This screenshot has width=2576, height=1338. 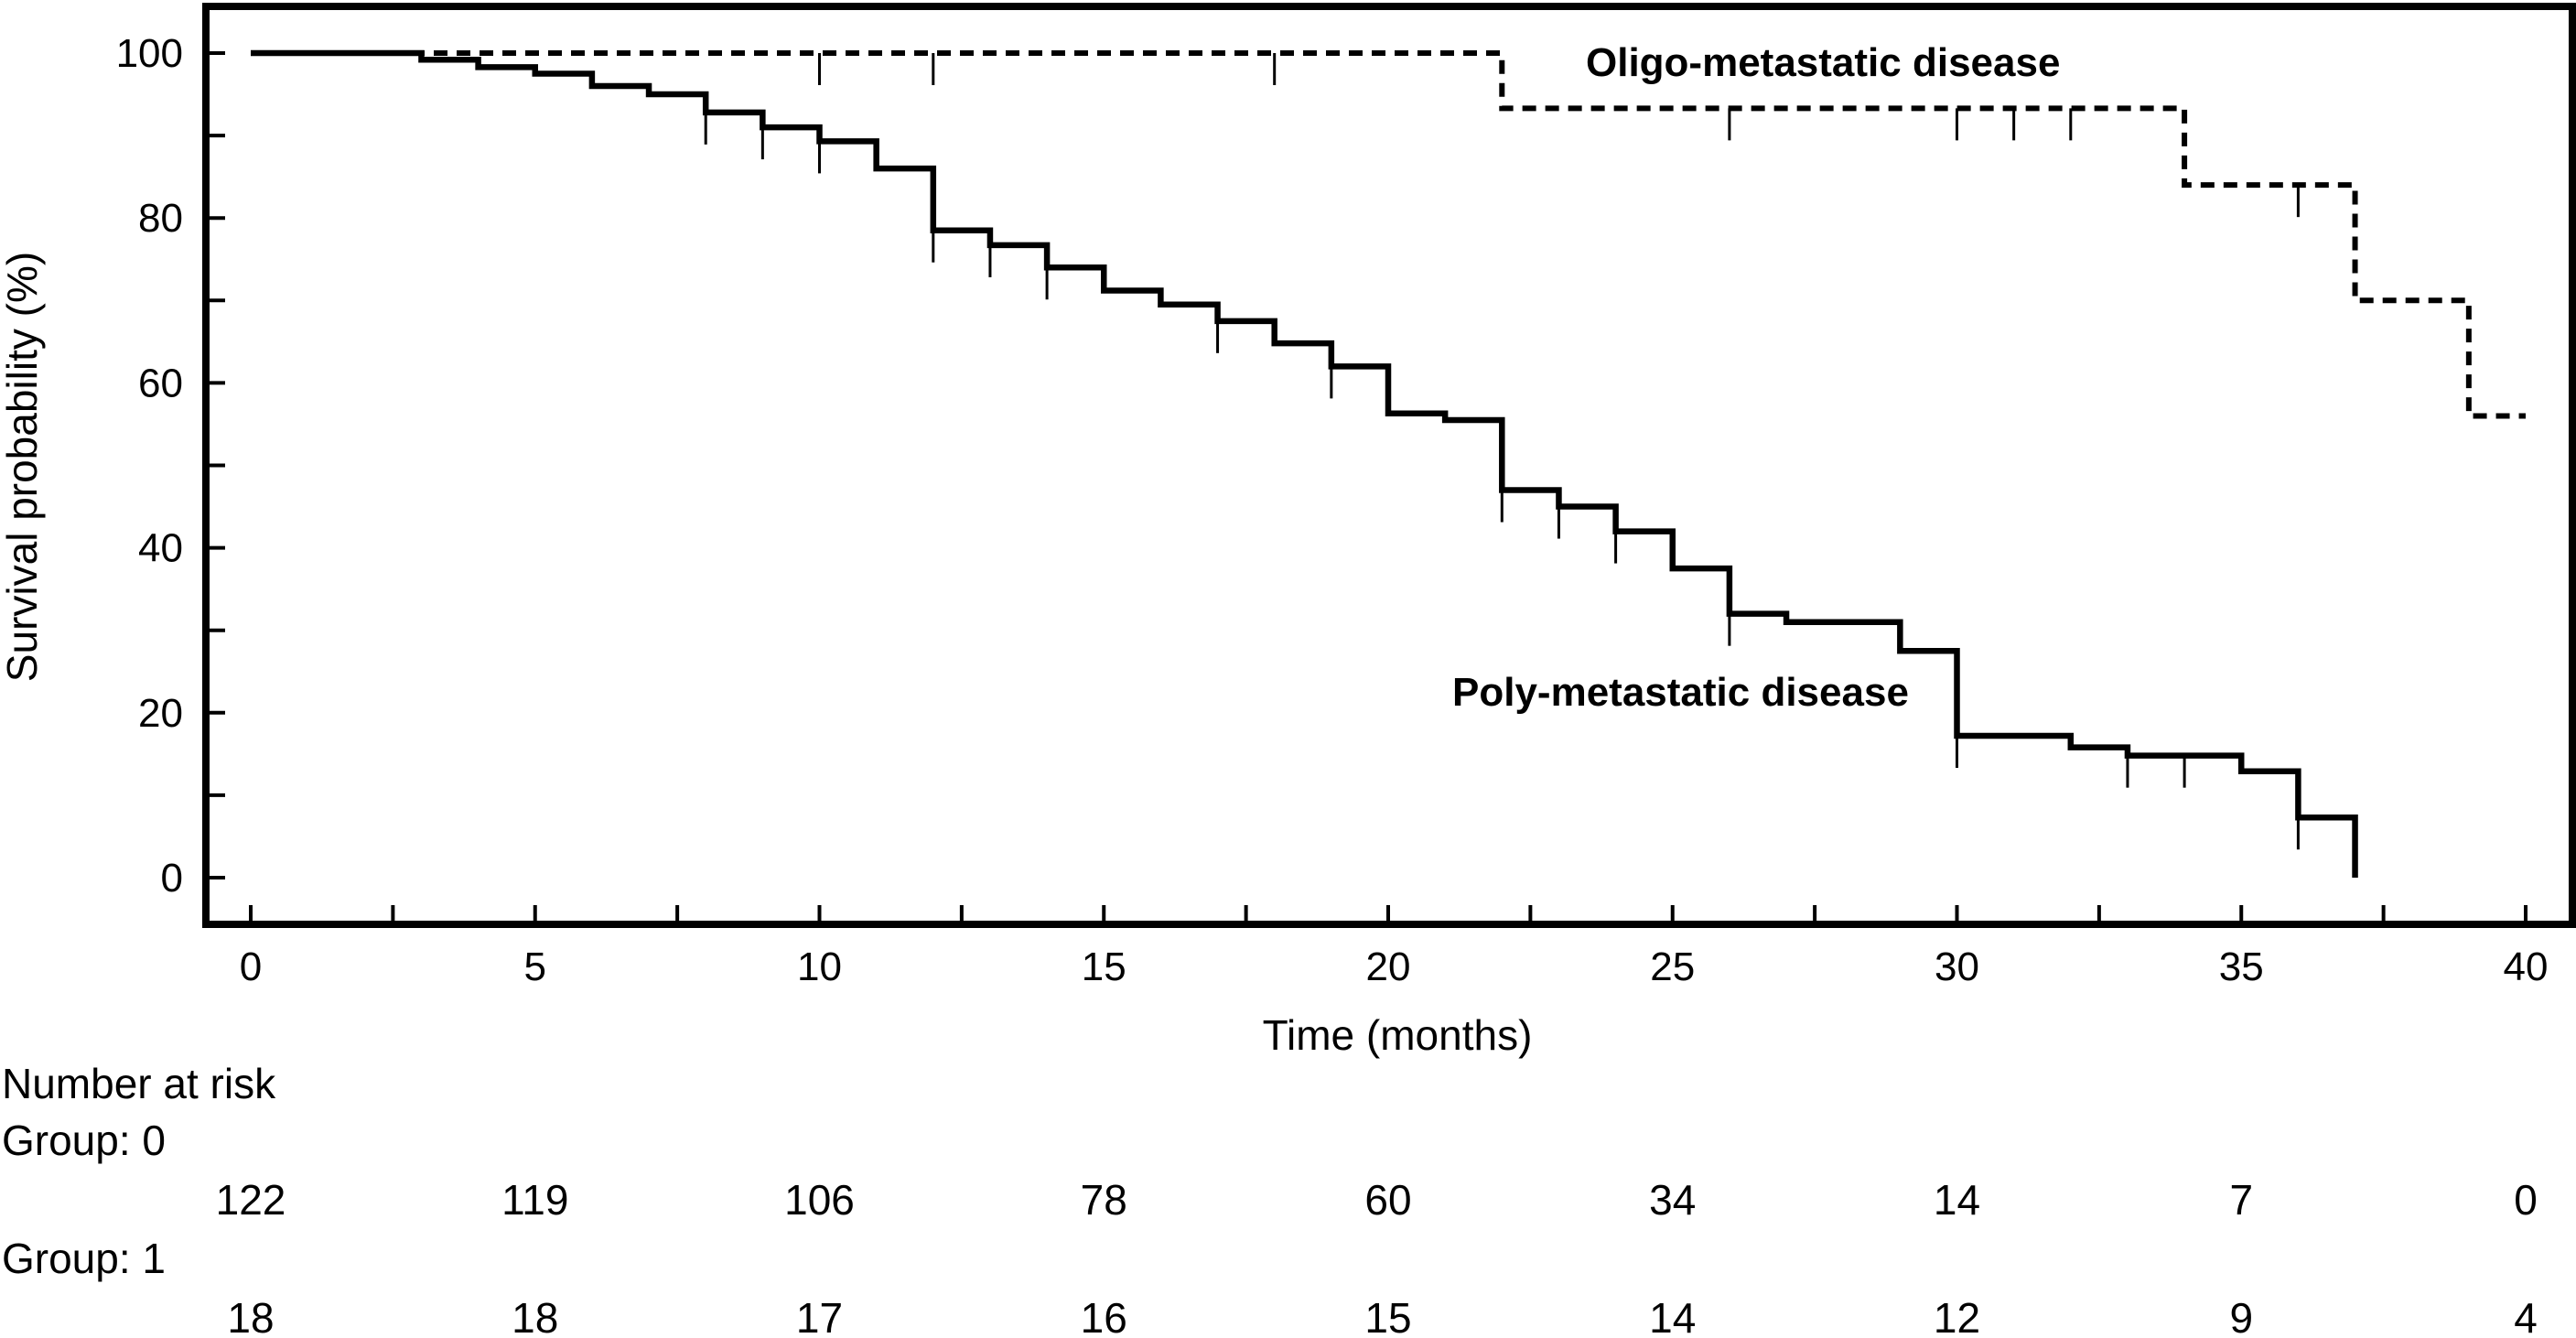 I want to click on x-tick-label: 30, so click(x=1957, y=966).